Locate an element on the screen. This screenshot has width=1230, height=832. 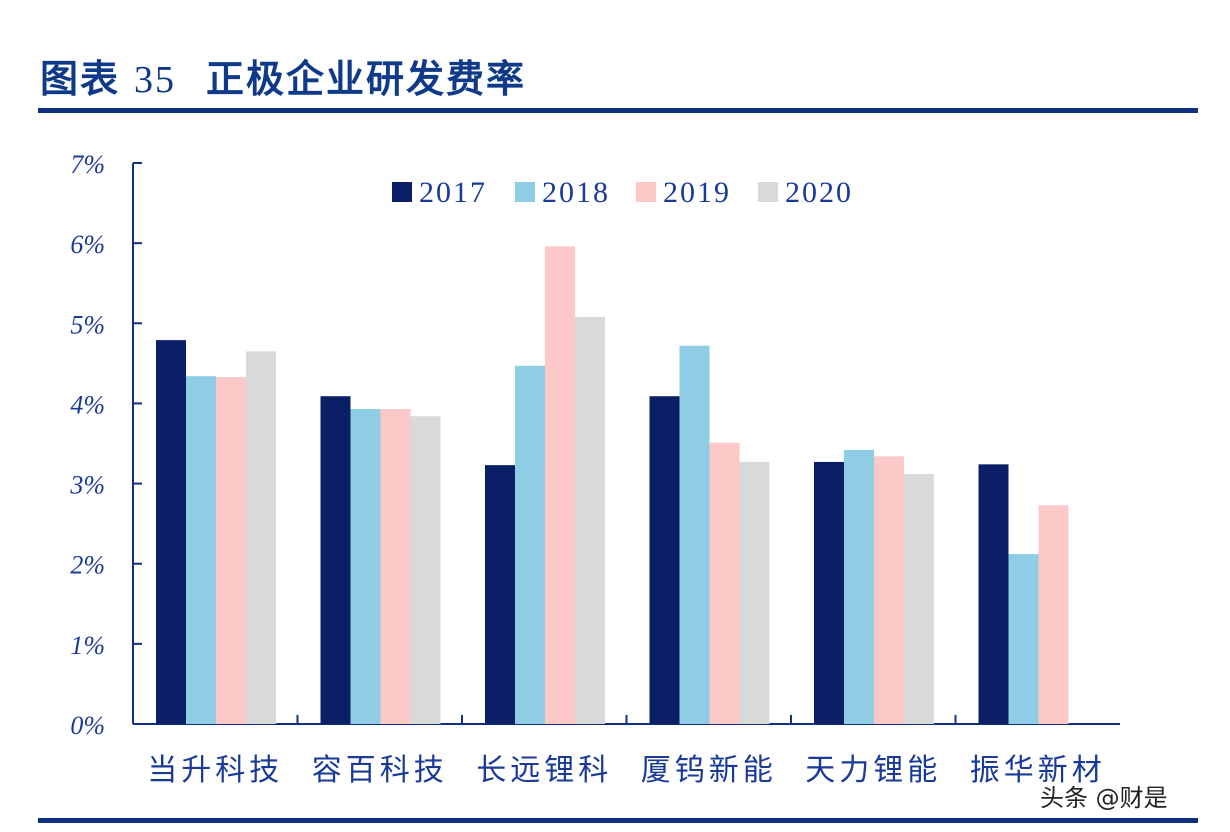
title-rule is located at coordinates (618, 110).